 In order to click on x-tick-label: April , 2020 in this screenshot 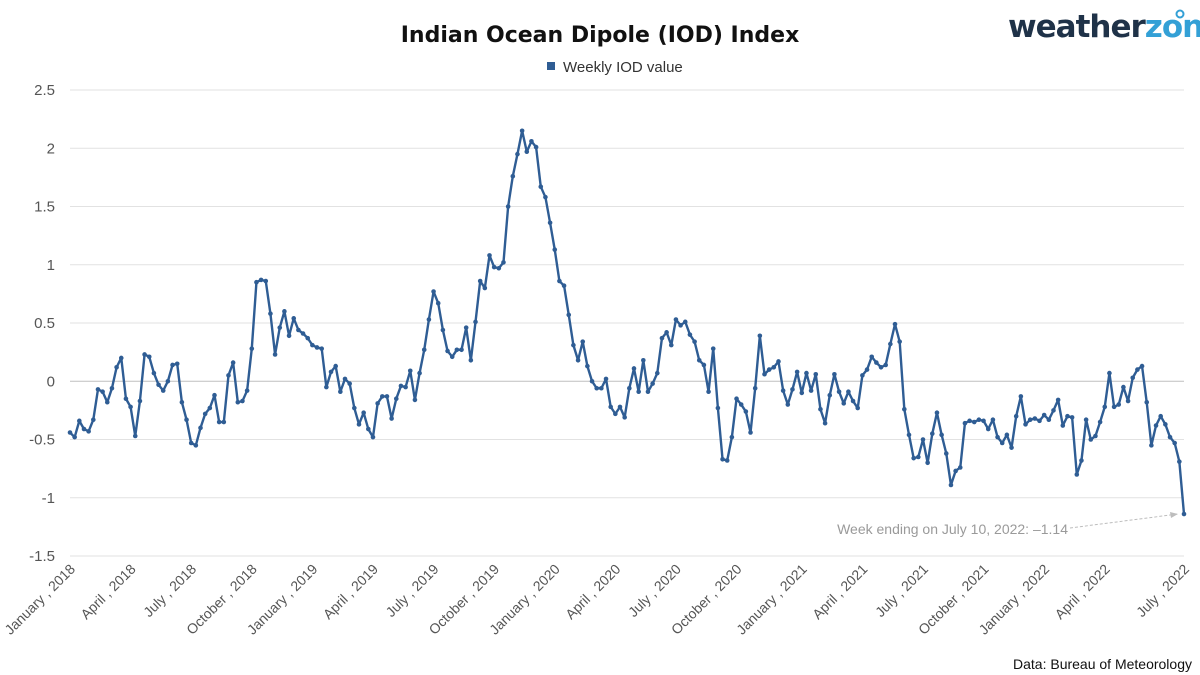, I will do `click(593, 592)`.